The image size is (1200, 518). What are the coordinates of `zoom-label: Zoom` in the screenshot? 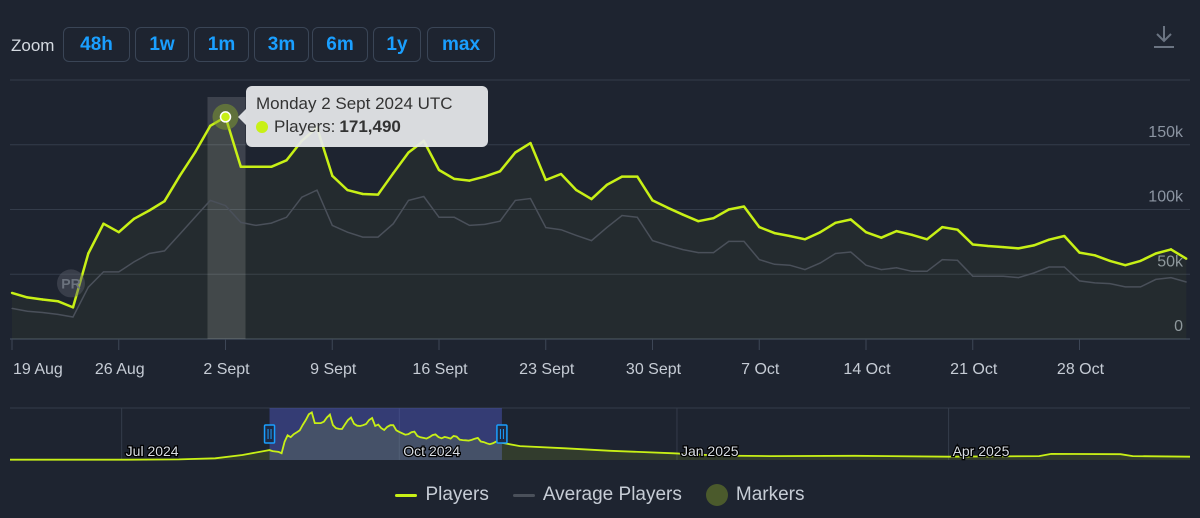 It's located at (33, 45).